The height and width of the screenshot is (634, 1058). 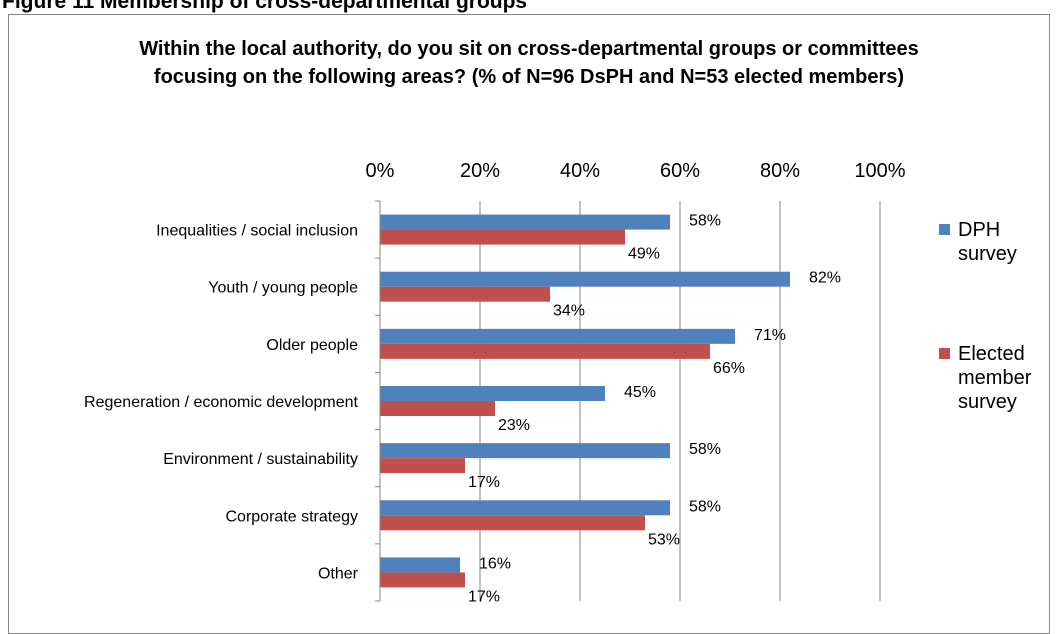 I want to click on data-label-dph-5: 58%, so click(x=705, y=506).